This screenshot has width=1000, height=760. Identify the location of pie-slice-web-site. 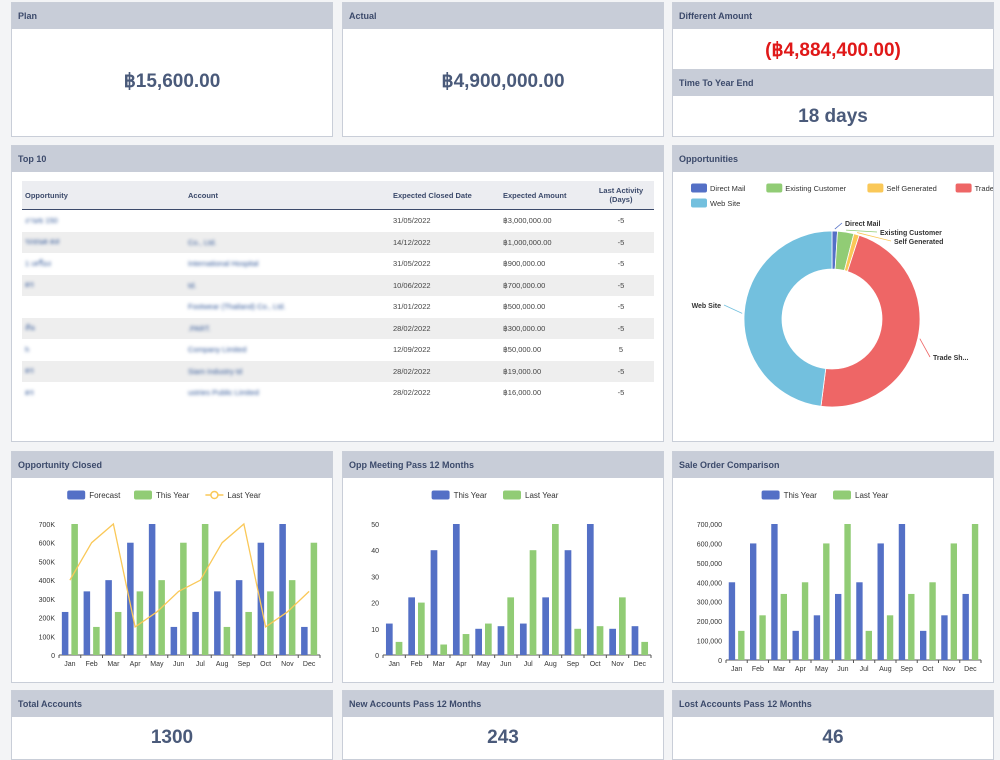
(788, 318).